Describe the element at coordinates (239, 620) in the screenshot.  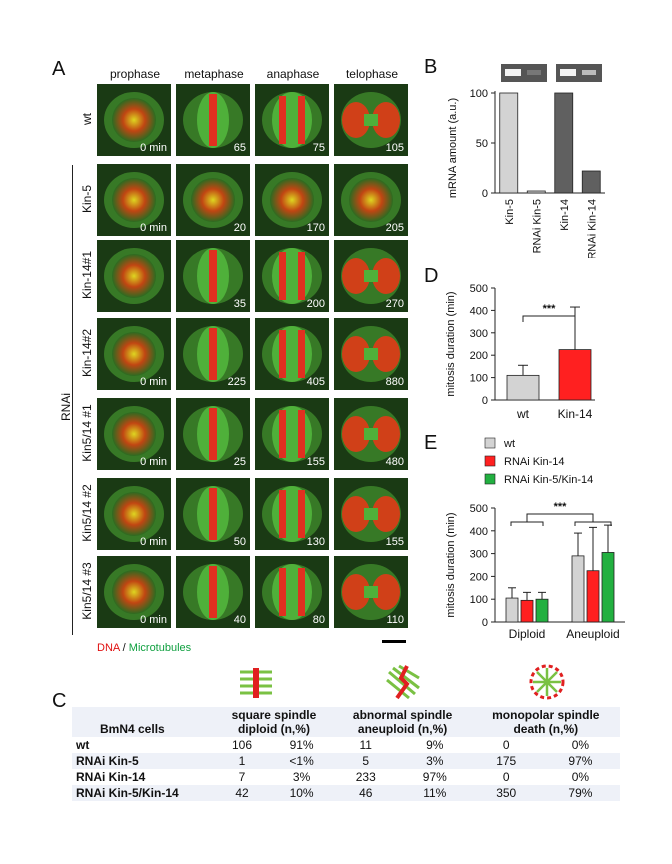
I see `time-label: 40` at that location.